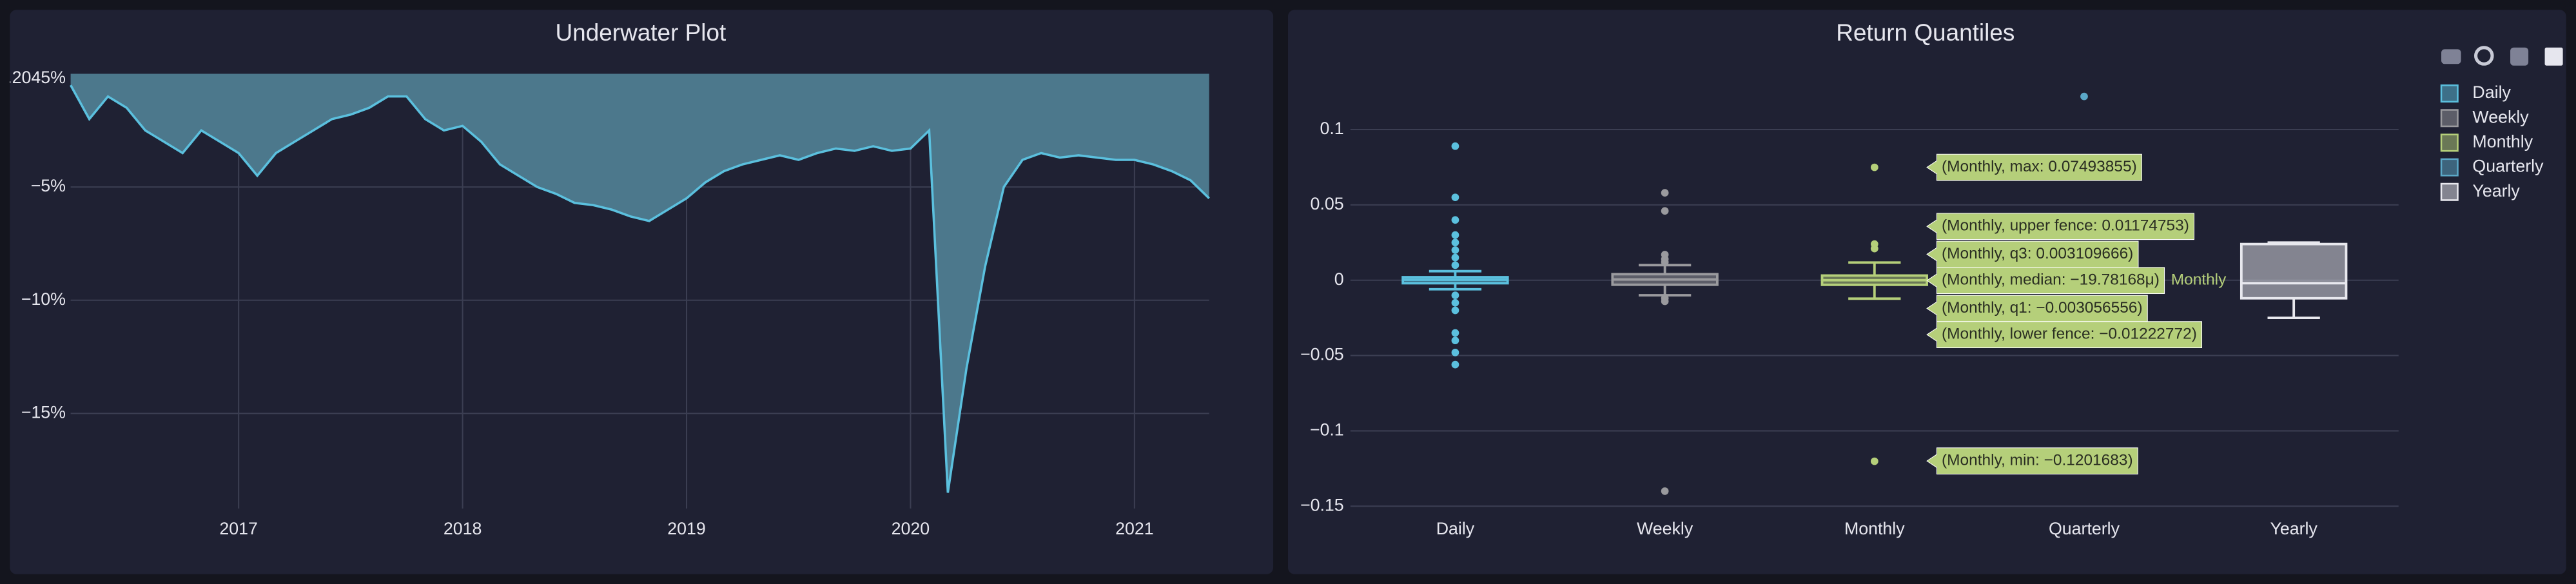  Describe the element at coordinates (2508, 166) in the screenshot. I see `legend-label: Quarterly` at that location.